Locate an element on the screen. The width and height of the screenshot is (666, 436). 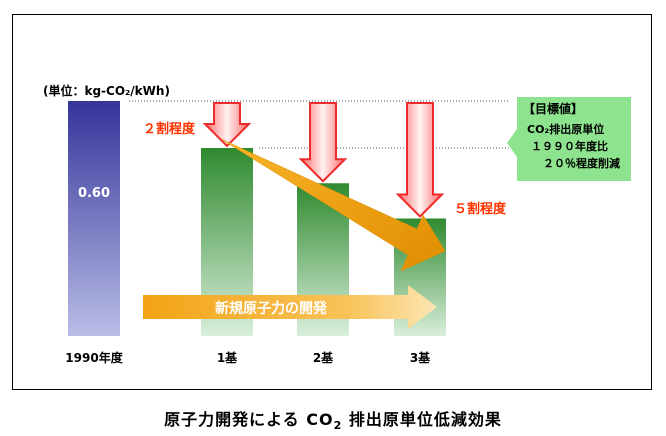
target-callout is located at coordinates (569, 139).